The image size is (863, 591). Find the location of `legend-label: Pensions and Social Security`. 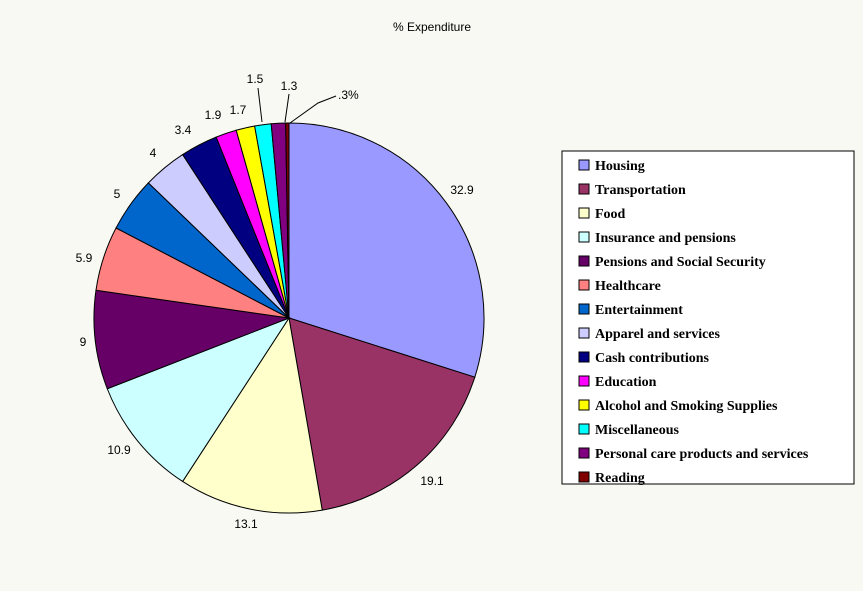

legend-label: Pensions and Social Security is located at coordinates (680, 262).